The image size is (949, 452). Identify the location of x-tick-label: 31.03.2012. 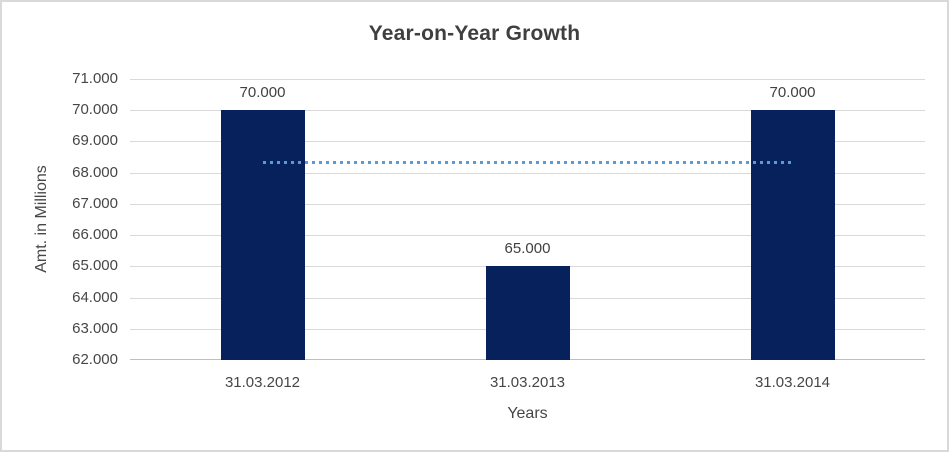
(262, 382).